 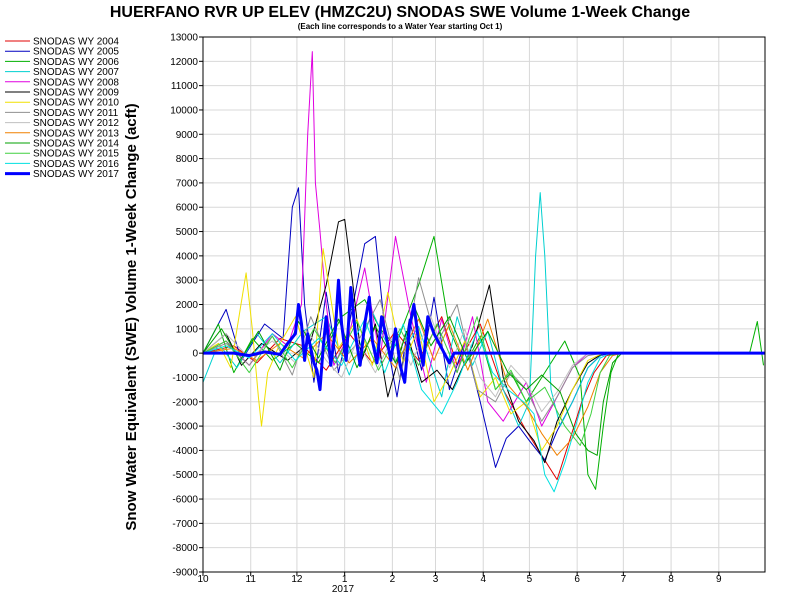 I want to click on x-tick-label: 2, so click(x=393, y=579).